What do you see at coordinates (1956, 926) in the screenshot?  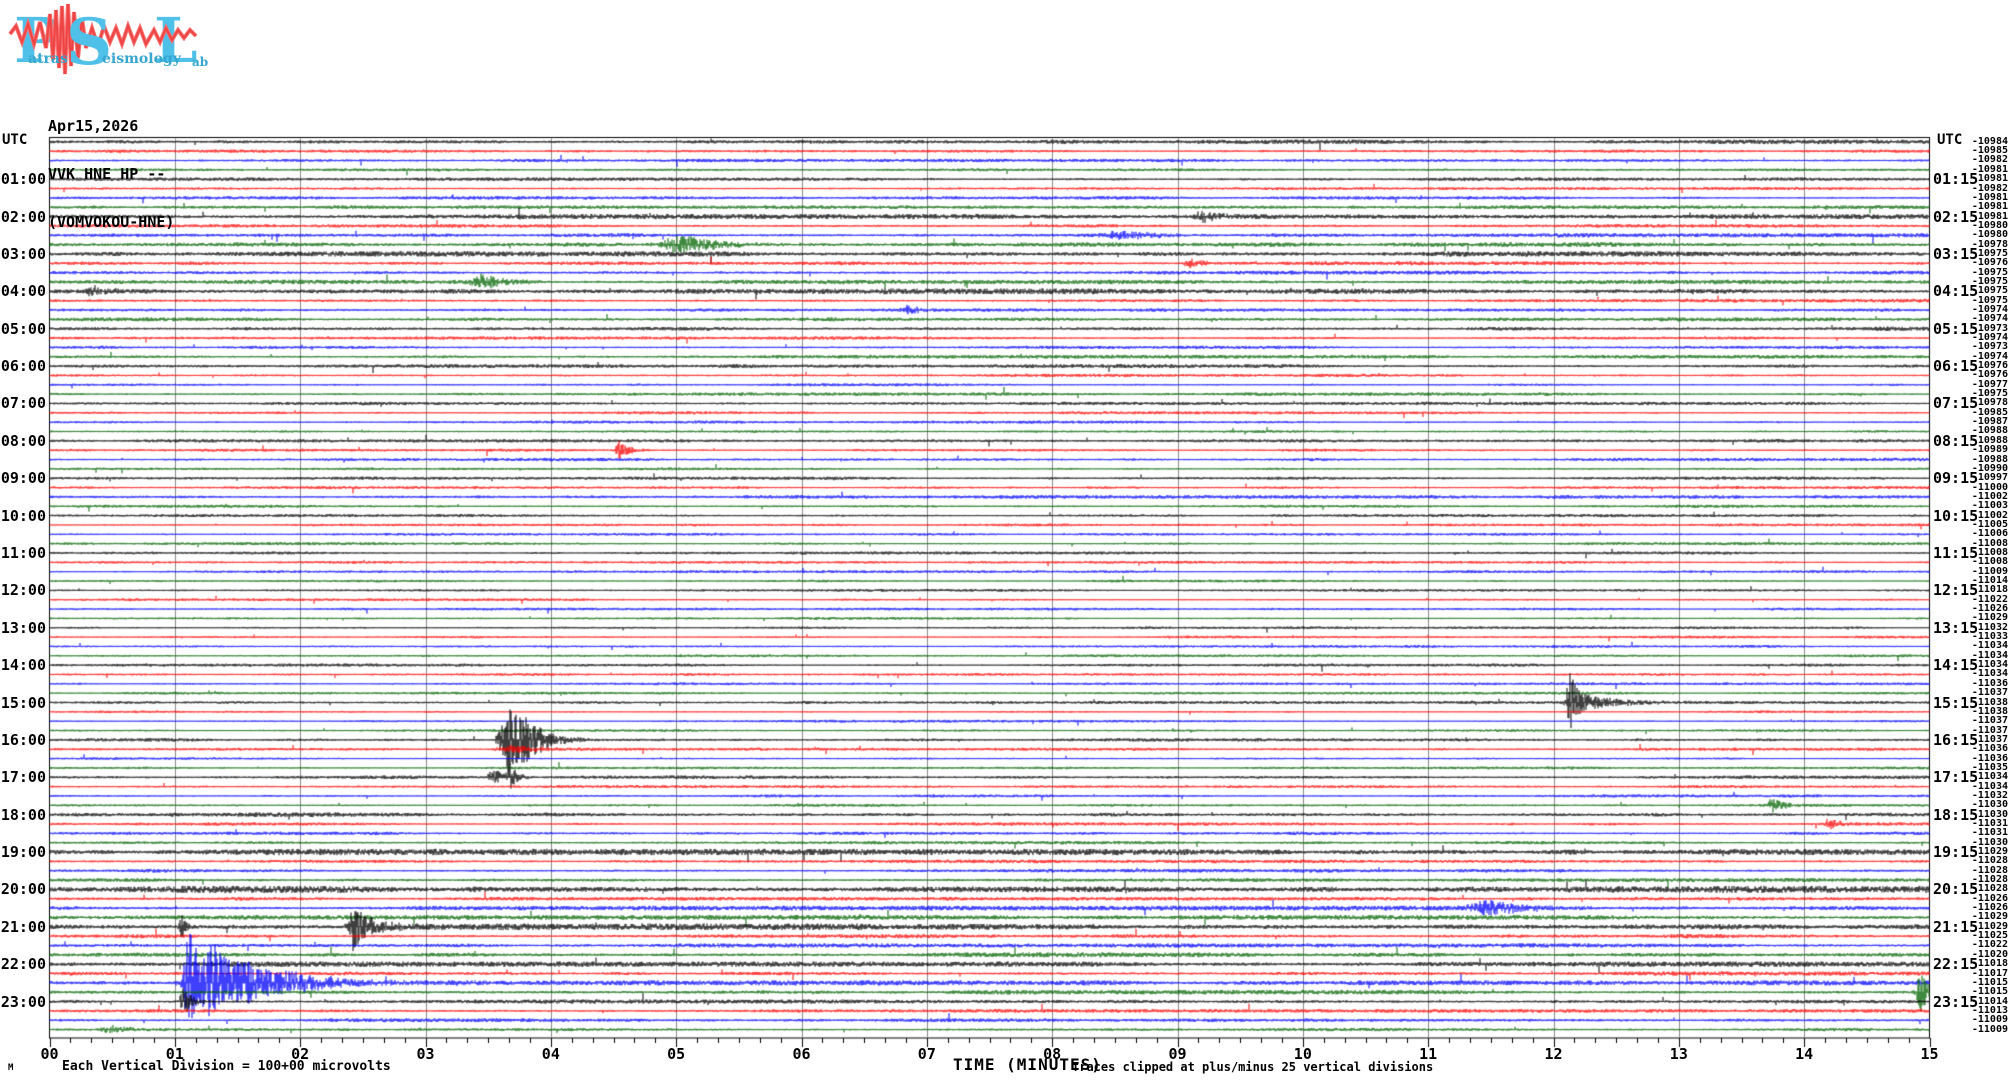 I see `hour-label-right: 21:15` at bounding box center [1956, 926].